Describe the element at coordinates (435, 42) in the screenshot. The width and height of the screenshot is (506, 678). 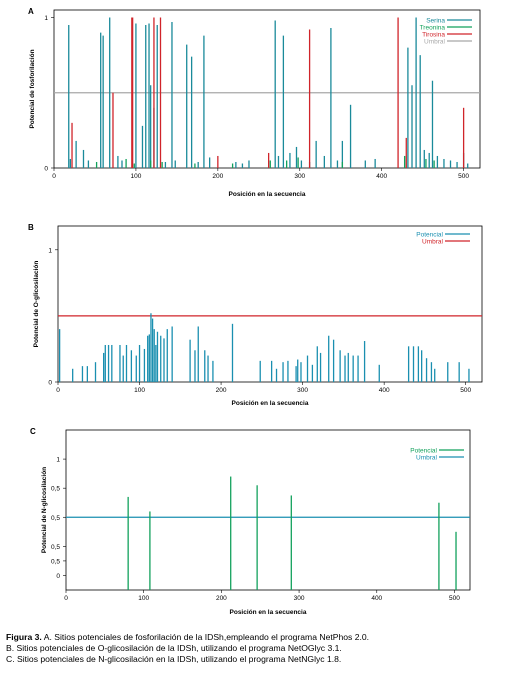
I see `panel-a-legend-label: Umbral` at that location.